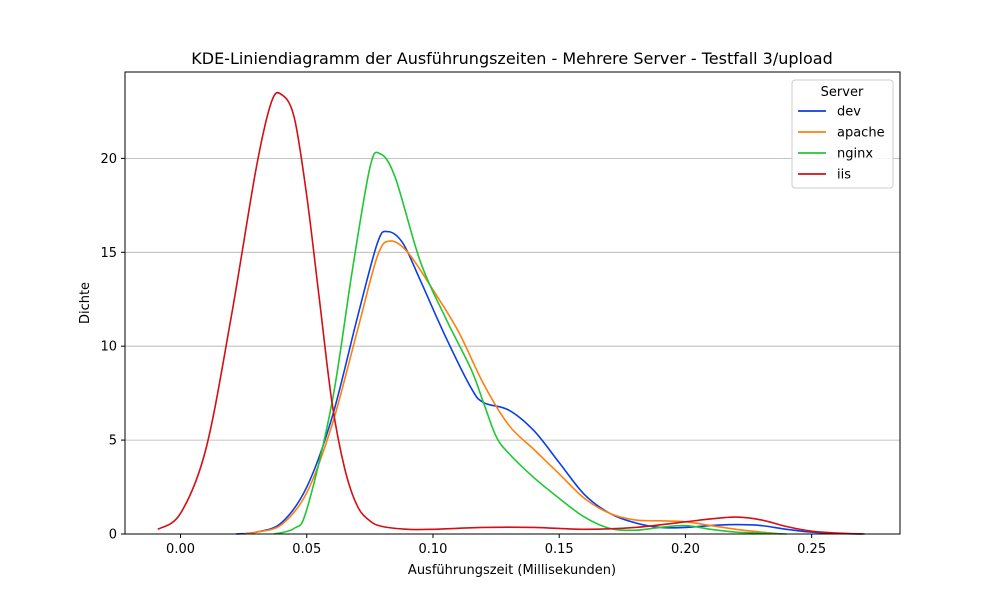 The width and height of the screenshot is (1000, 600). Describe the element at coordinates (306, 549) in the screenshot. I see `x-tick-label: 0.05` at that location.